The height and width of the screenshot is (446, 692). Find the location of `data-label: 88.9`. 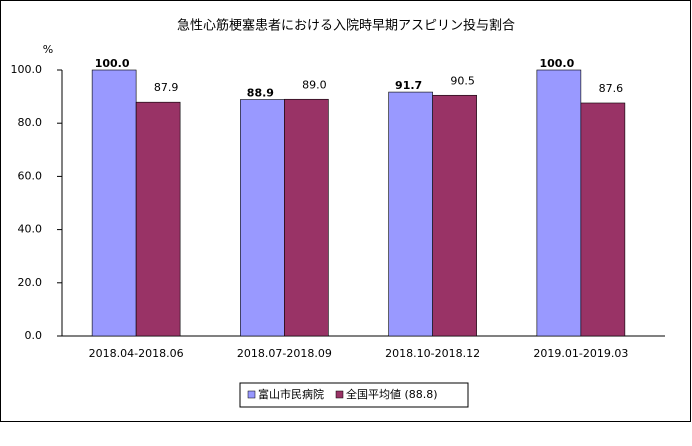

data-label: 88.9 is located at coordinates (260, 93).